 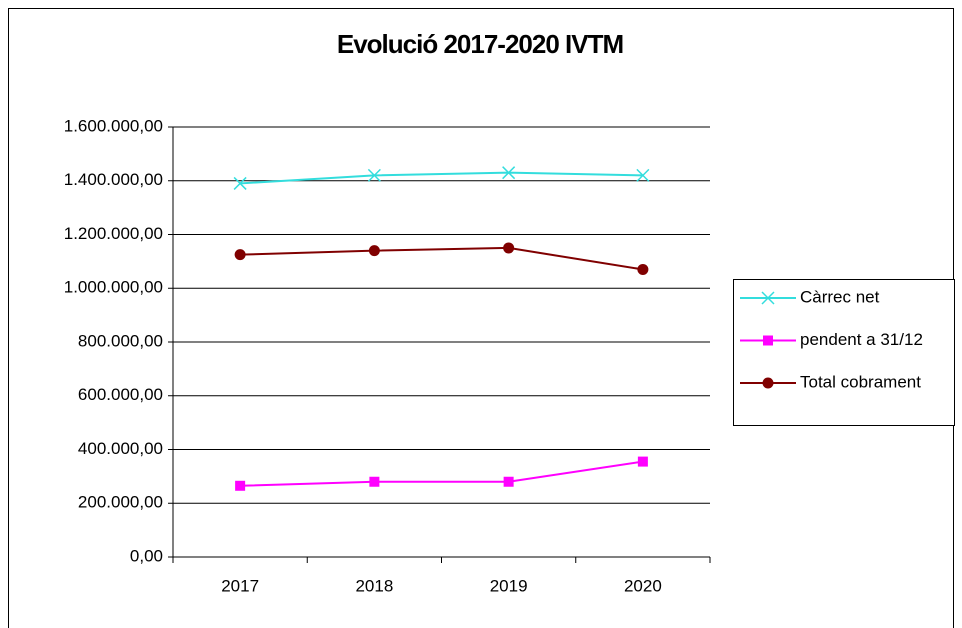 I want to click on y-tick-label: 400.000,00, so click(x=120, y=448).